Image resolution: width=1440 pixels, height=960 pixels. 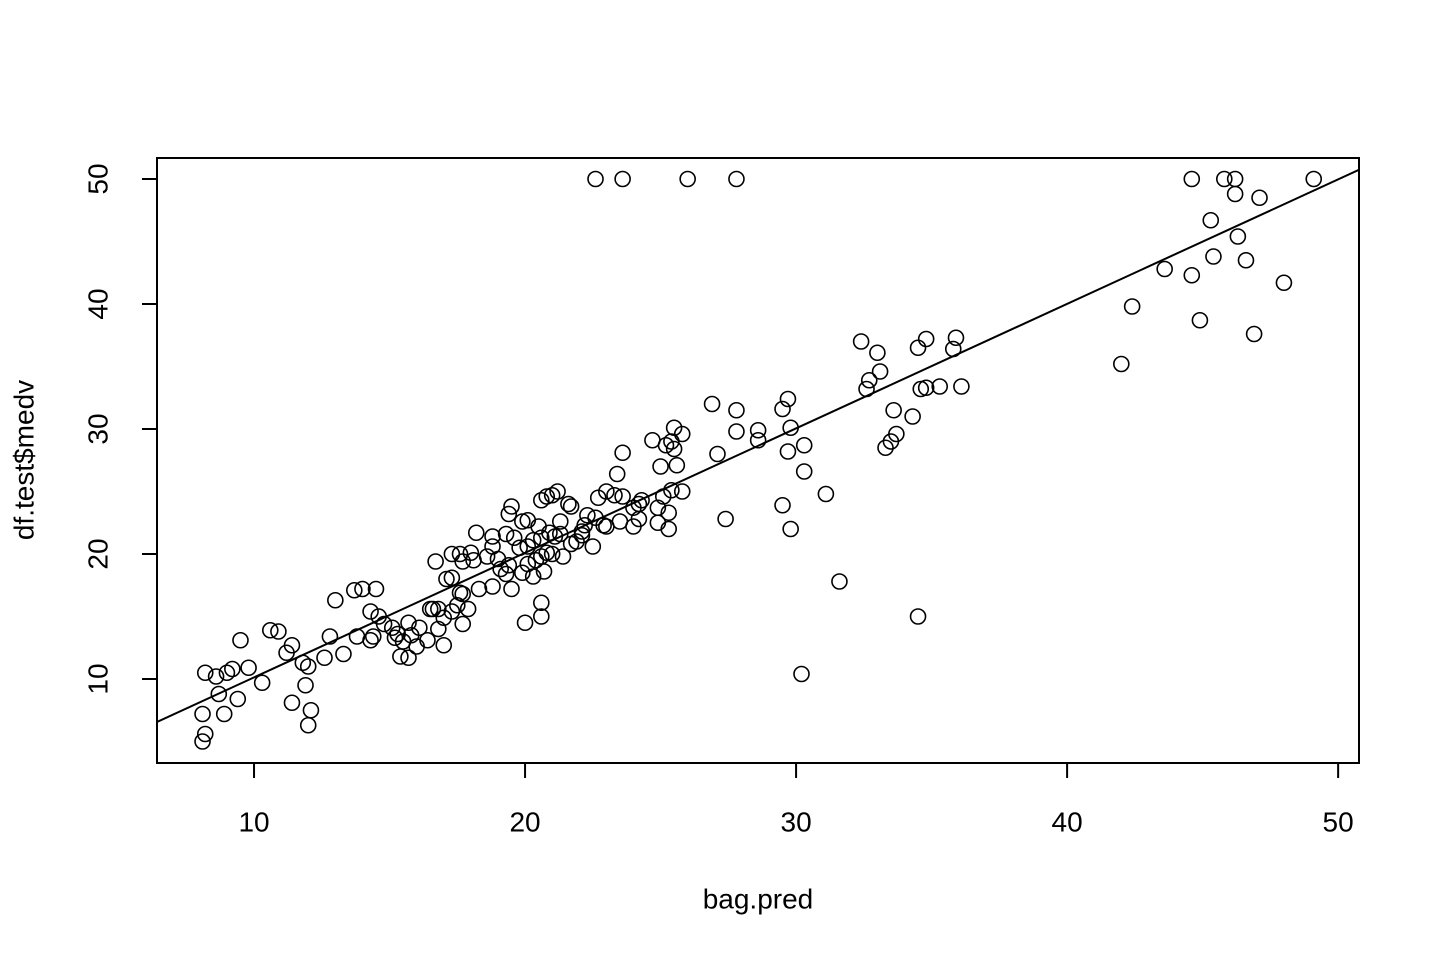 What do you see at coordinates (97, 678) in the screenshot?
I see `y-tick-label: 10` at bounding box center [97, 678].